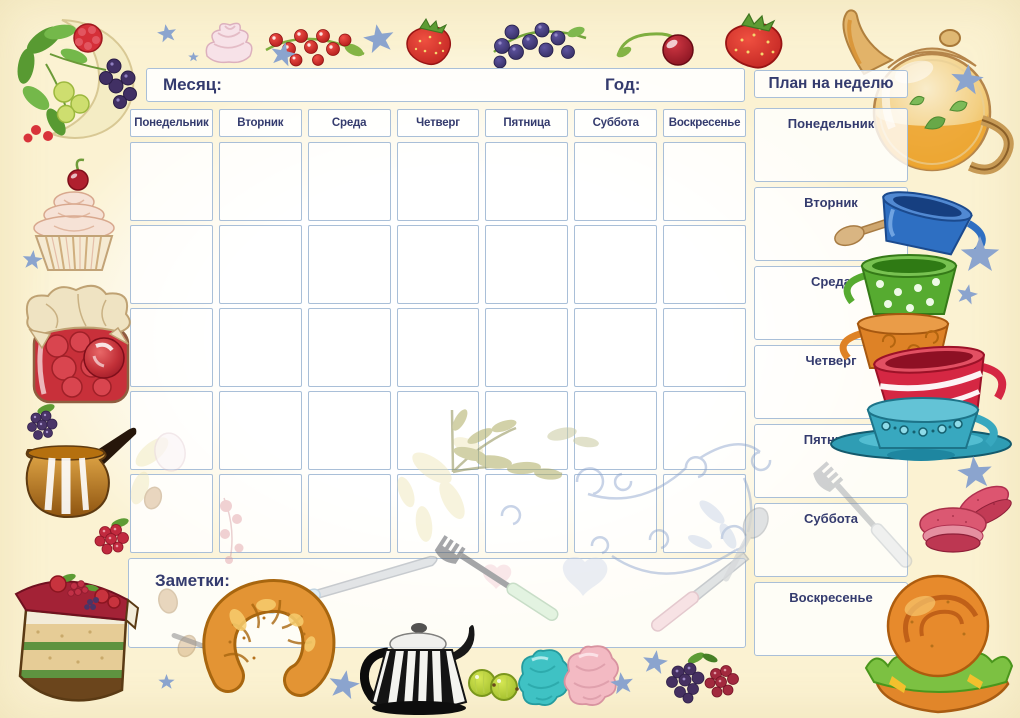 The image size is (1020, 718). Describe the element at coordinates (831, 281) in the screenshot. I see `week-plan-day-label: Среда` at that location.